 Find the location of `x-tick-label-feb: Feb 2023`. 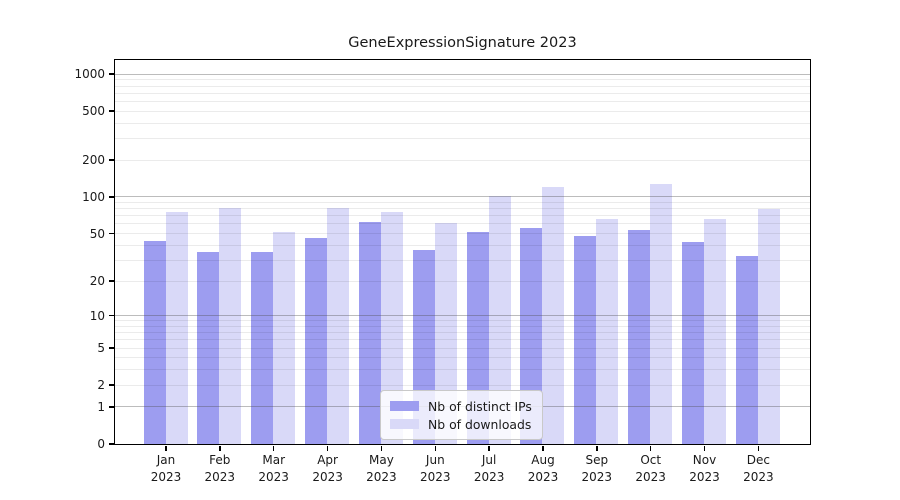

x-tick-label-feb: Feb 2023 is located at coordinates (220, 468).